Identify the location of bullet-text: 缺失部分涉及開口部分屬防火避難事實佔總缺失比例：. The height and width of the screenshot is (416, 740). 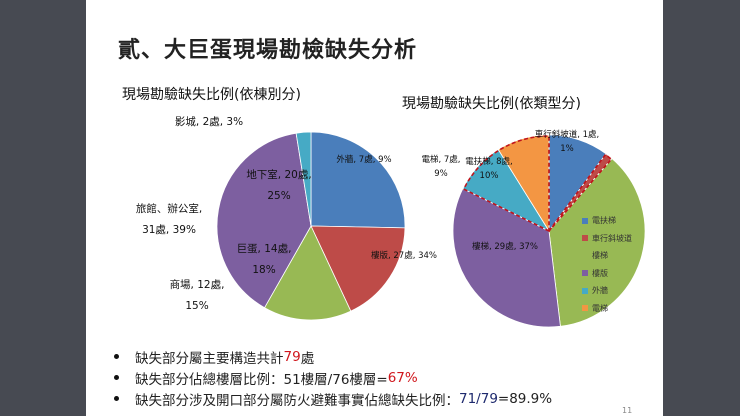
(297, 400).